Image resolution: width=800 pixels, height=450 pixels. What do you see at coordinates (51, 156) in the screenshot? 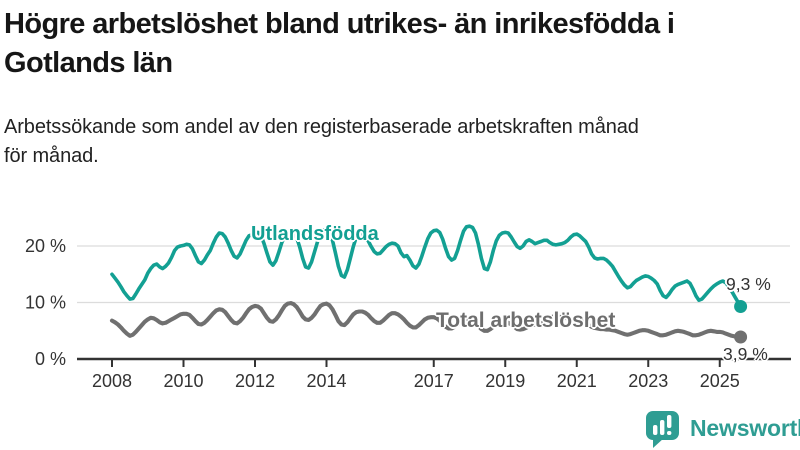
I see `subtitle-line-2: för månad.` at bounding box center [51, 156].